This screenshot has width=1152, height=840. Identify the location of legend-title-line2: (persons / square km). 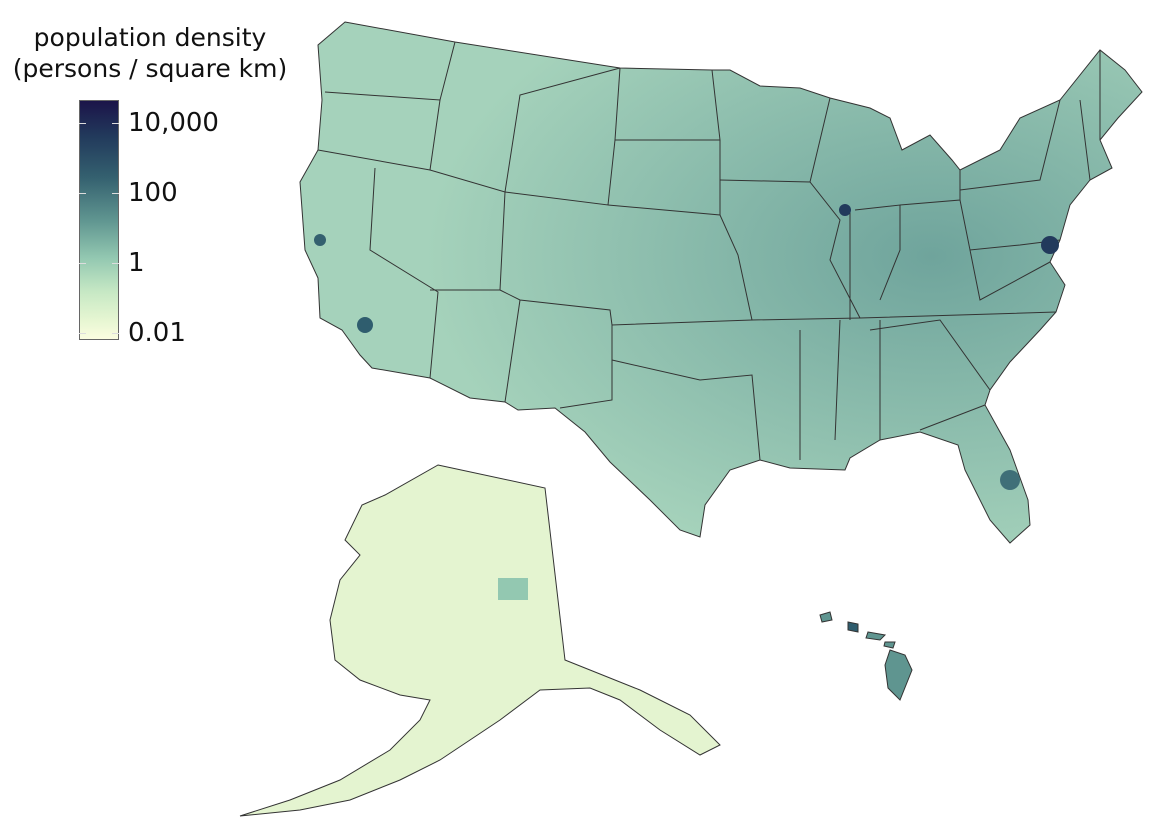
(150, 68).